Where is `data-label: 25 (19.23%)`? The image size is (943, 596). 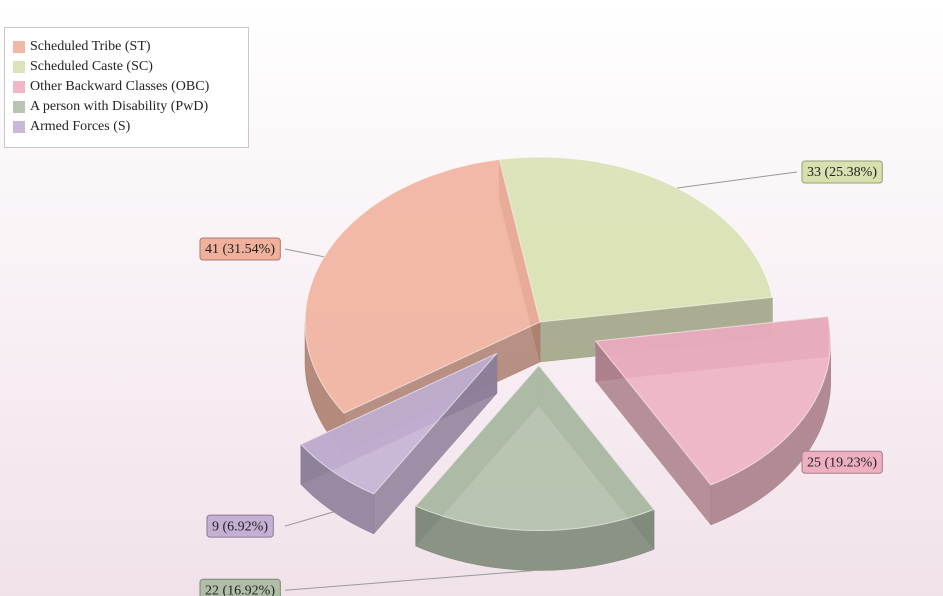
data-label: 25 (19.23%) is located at coordinates (842, 462).